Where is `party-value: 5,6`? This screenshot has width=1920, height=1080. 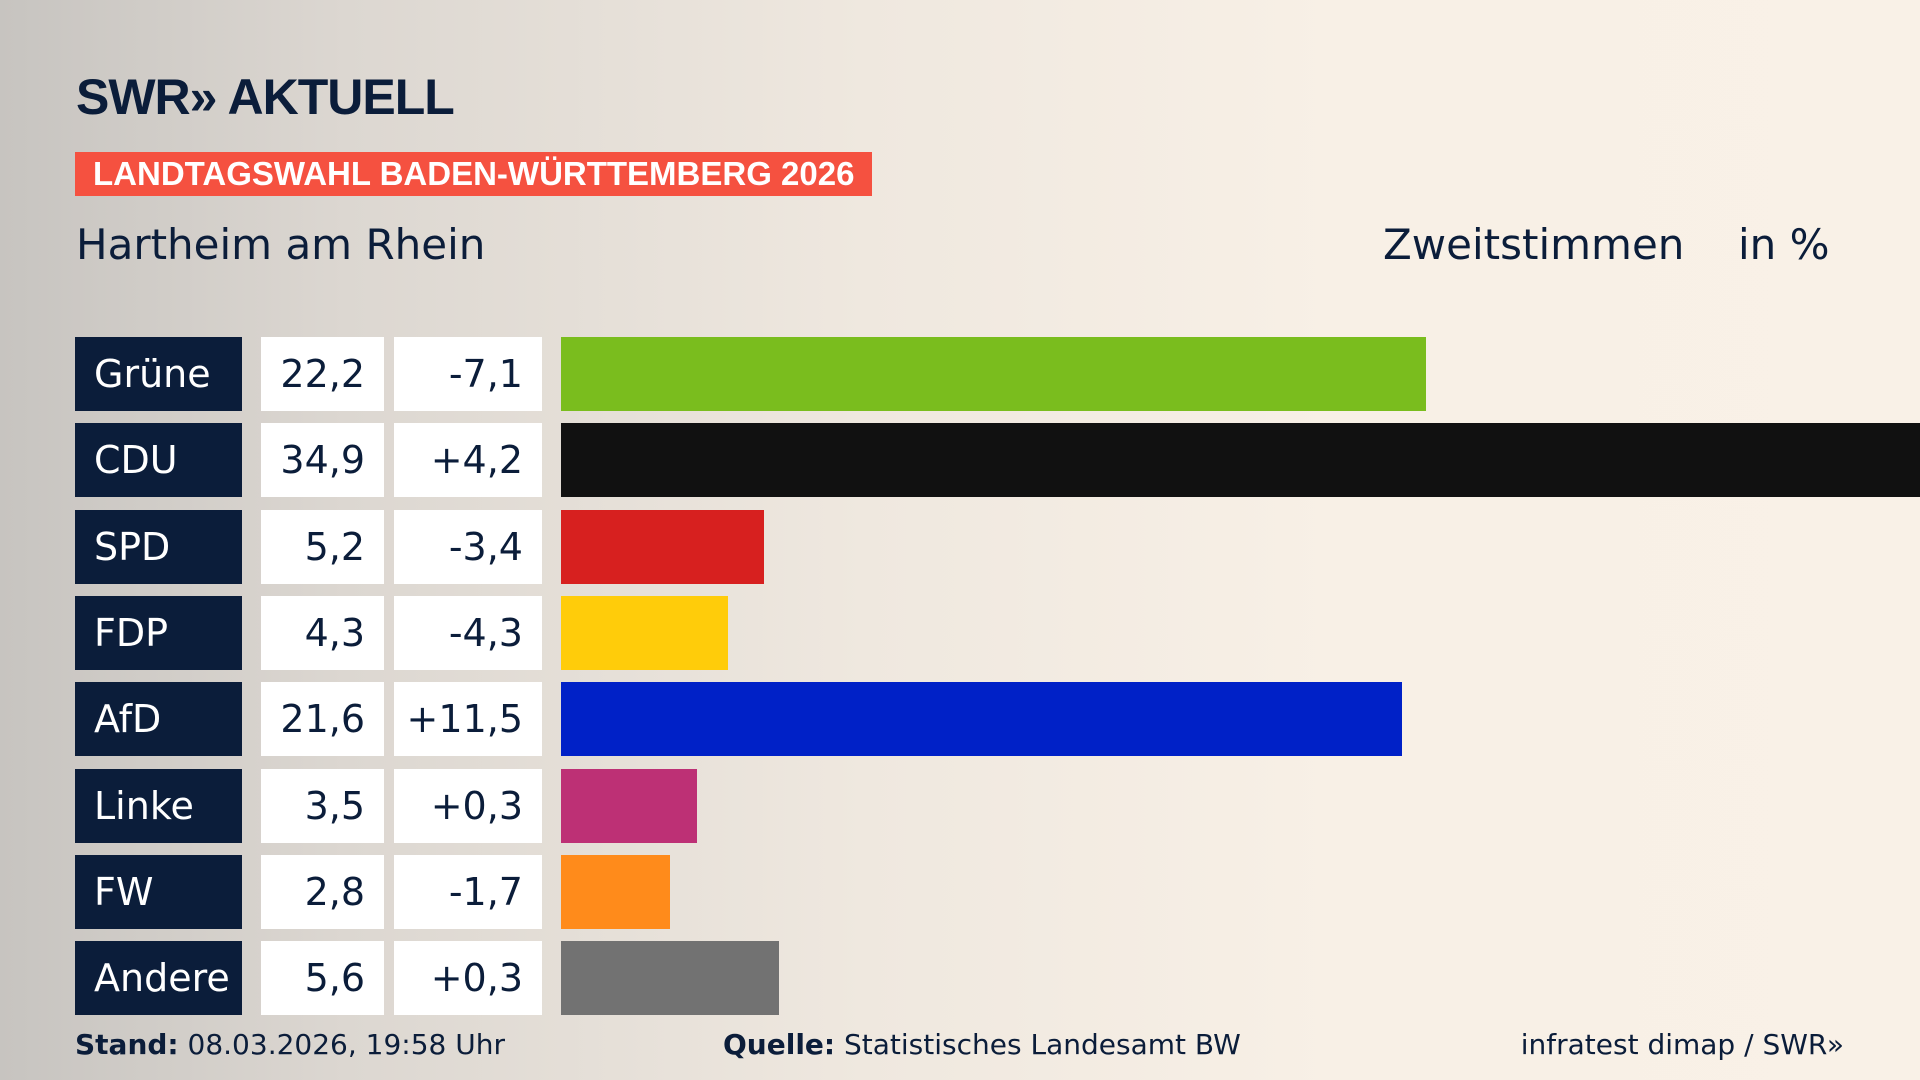
party-value: 5,6 is located at coordinates (322, 978).